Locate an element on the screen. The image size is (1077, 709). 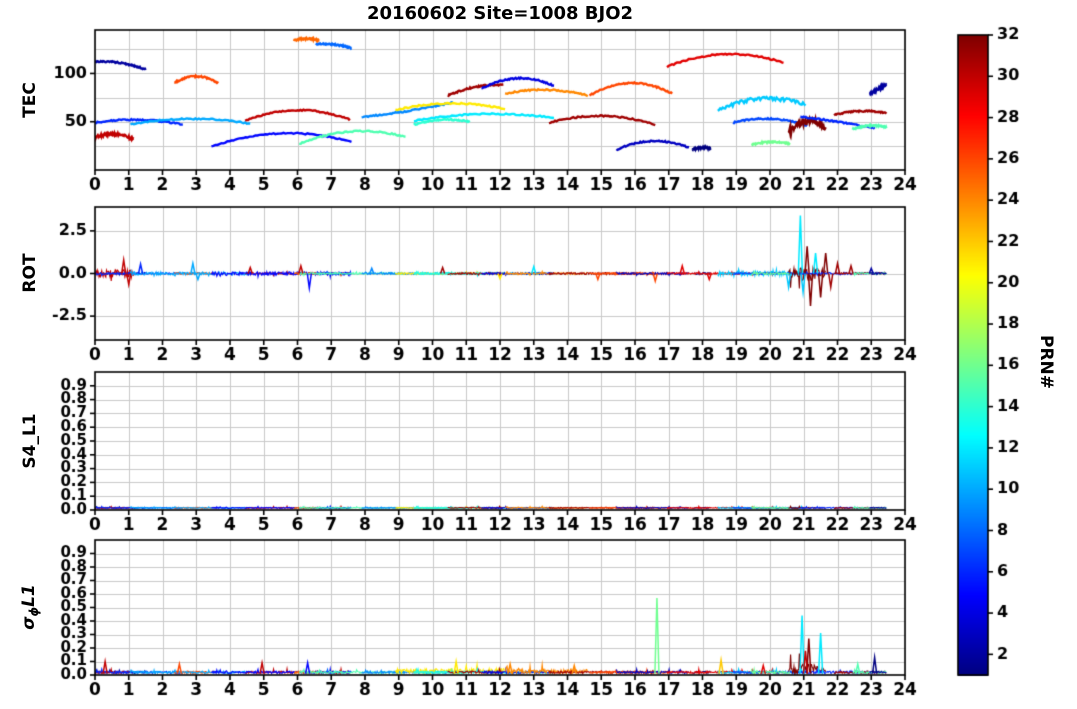
sigma-symbol: σ is located at coordinates (28, 623).